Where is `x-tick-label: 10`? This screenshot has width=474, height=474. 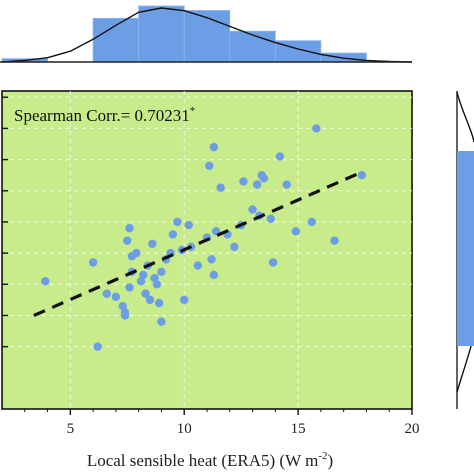 x-tick-label: 10 is located at coordinates (184, 429).